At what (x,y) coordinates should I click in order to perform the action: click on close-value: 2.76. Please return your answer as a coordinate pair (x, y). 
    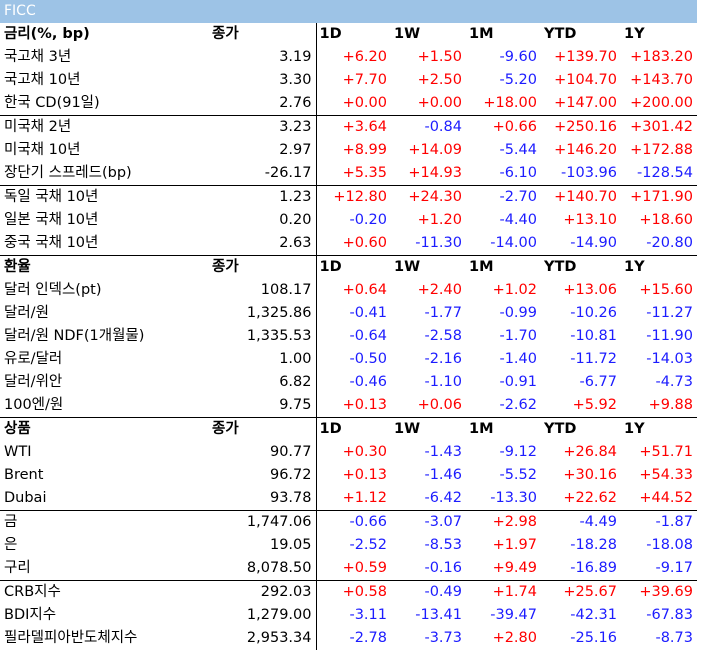
    Looking at the image, I should click on (263, 104).